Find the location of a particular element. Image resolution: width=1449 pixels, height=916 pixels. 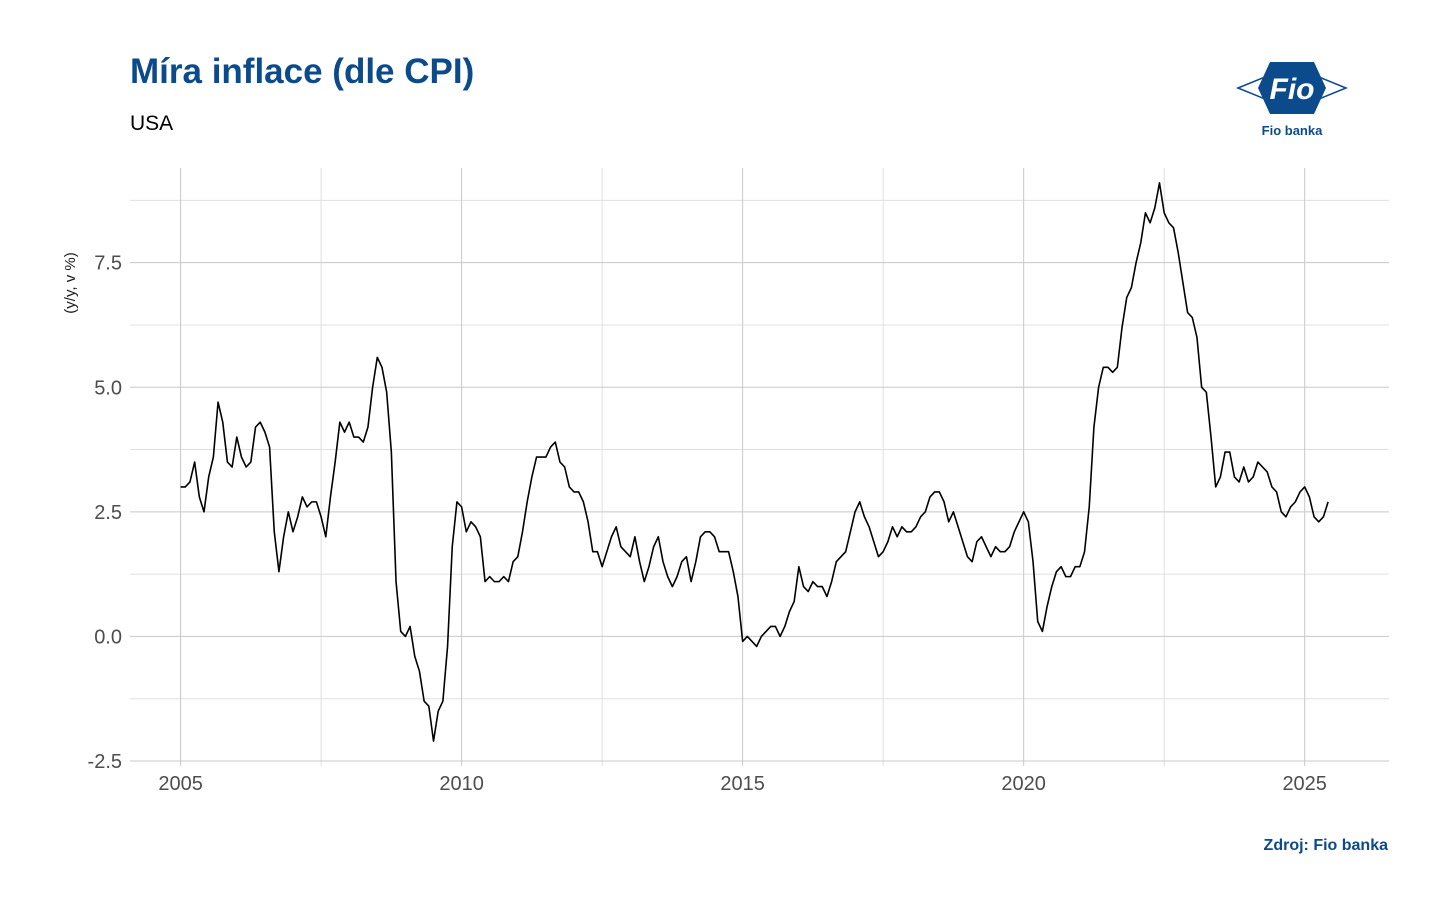

y-tick-label-0: -2.5 is located at coordinates (105, 762).